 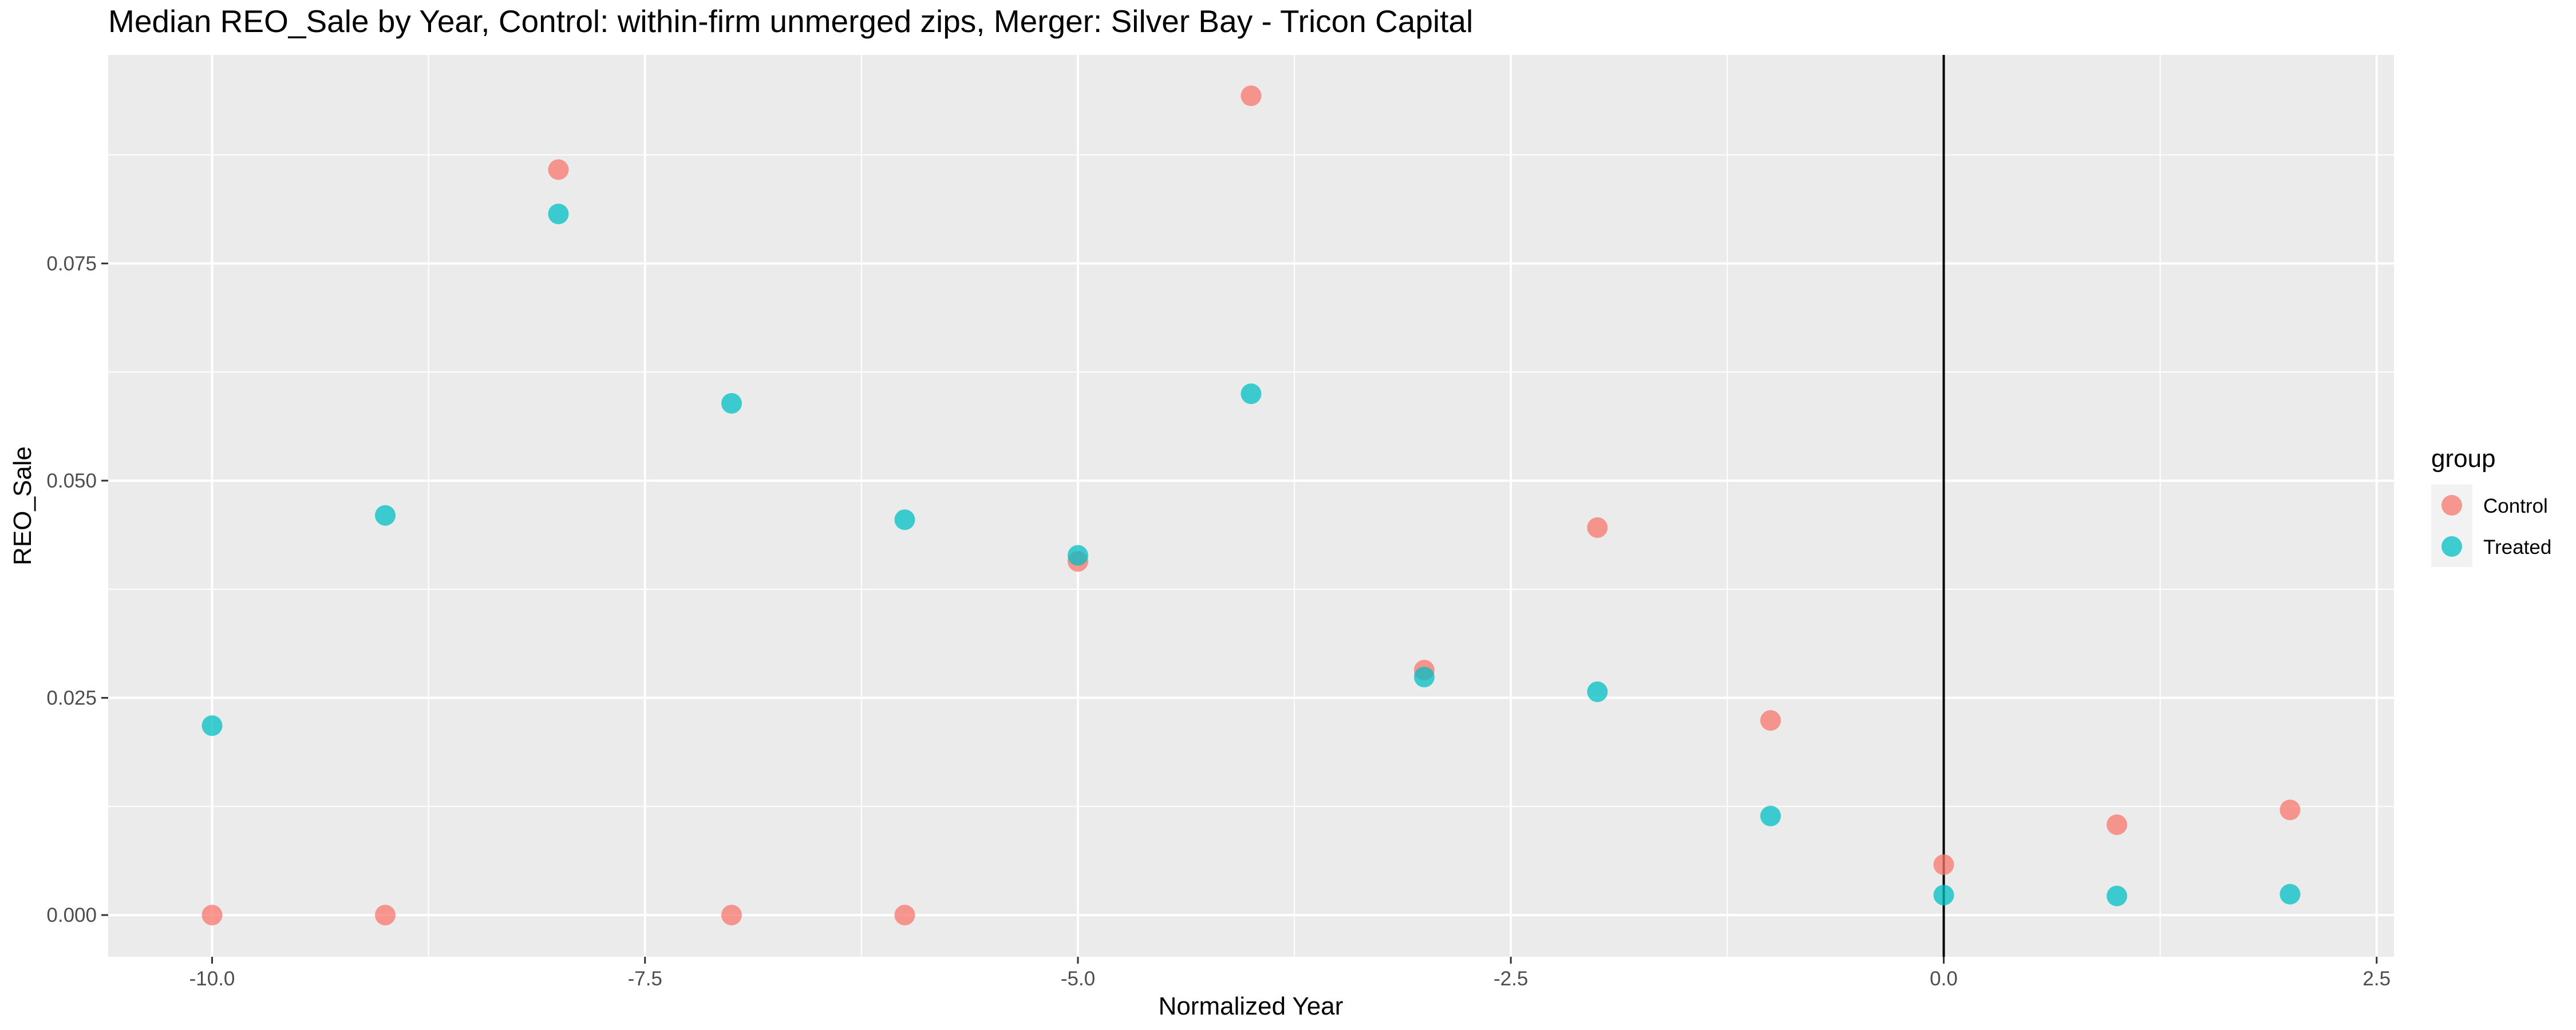 I want to click on legend: group Control Treated, so click(x=2491, y=506).